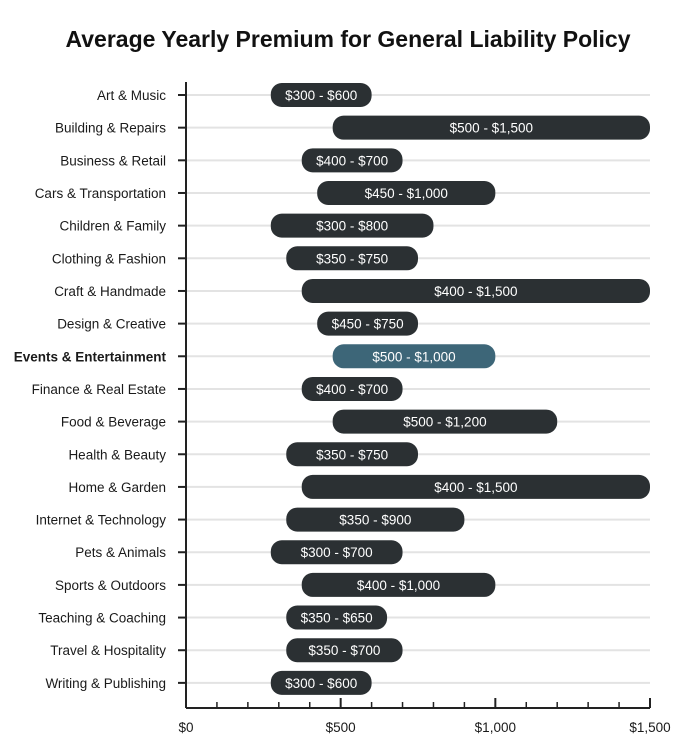 The width and height of the screenshot is (696, 750). I want to click on category-label: Clothing & Fashion, so click(109, 258).